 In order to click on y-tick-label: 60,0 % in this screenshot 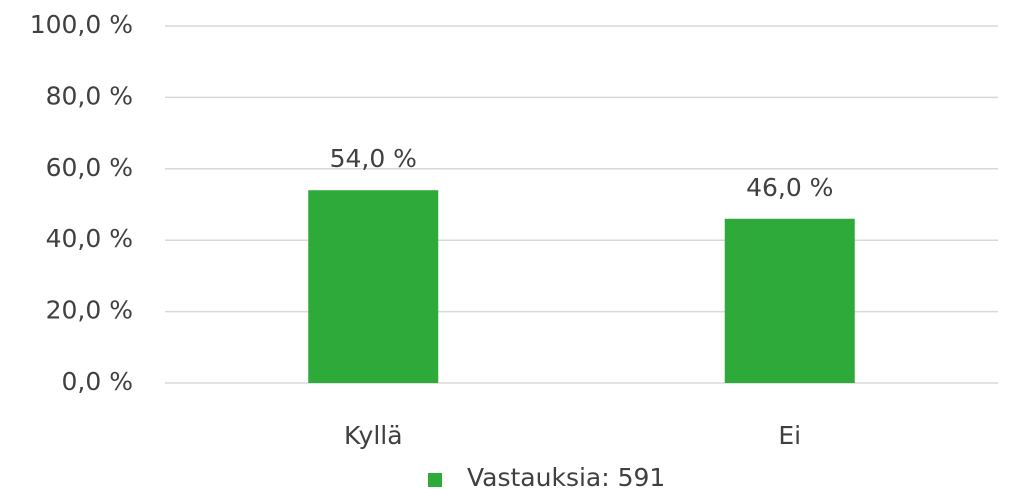, I will do `click(89, 167)`.